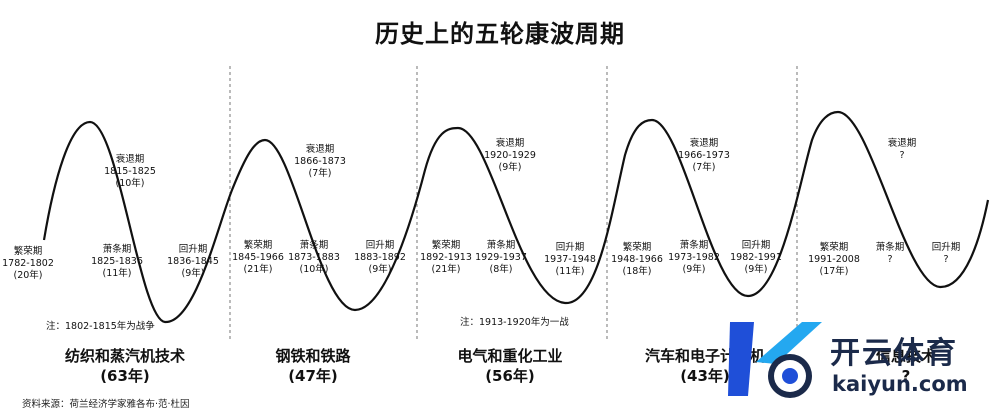 The image size is (1000, 418). I want to click on recovery-label: 回升期 1937-1948 (11年), so click(570, 259).